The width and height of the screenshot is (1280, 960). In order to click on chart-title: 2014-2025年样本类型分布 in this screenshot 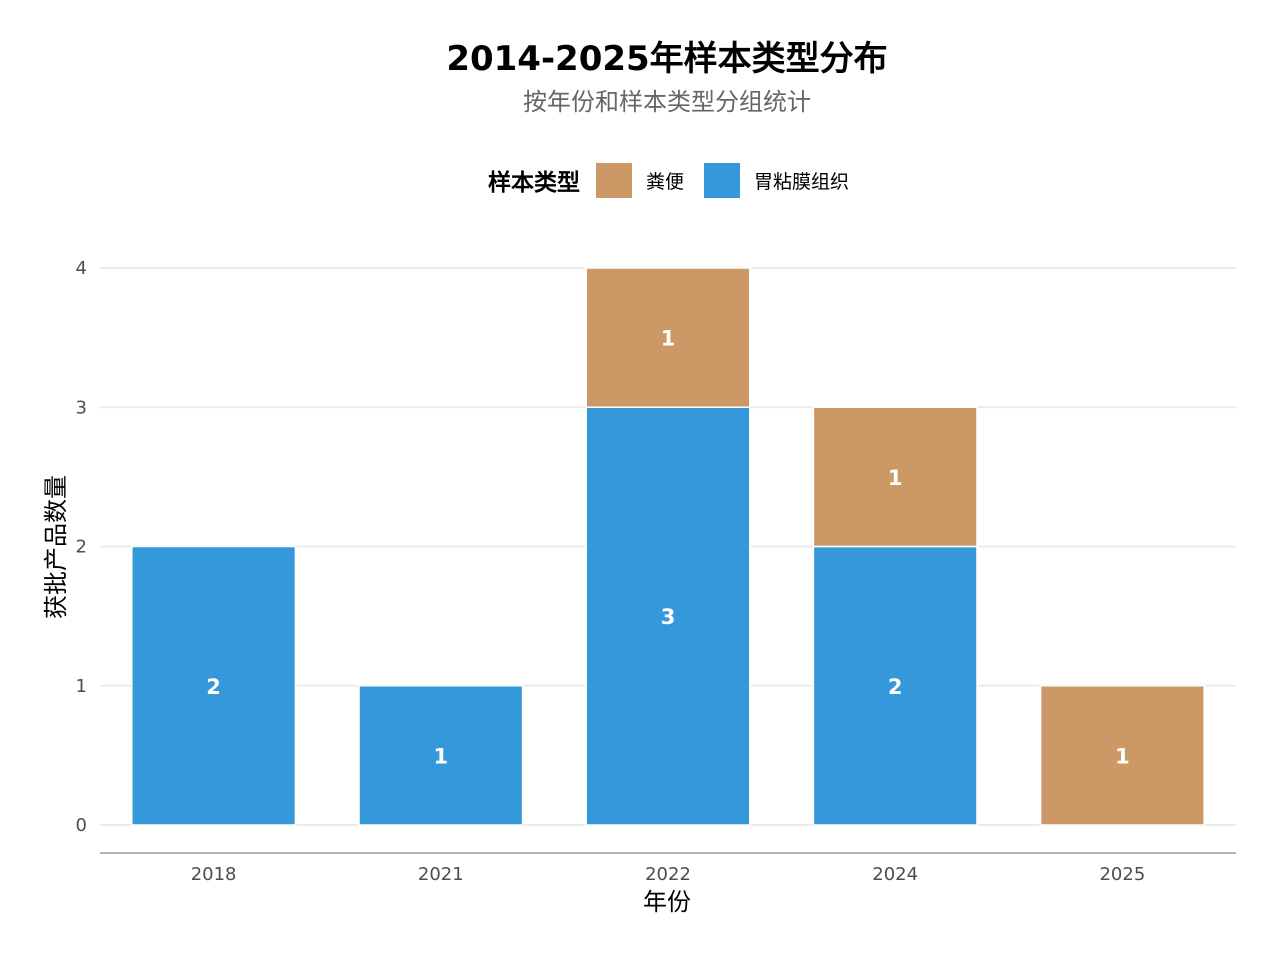, I will do `click(666, 59)`.